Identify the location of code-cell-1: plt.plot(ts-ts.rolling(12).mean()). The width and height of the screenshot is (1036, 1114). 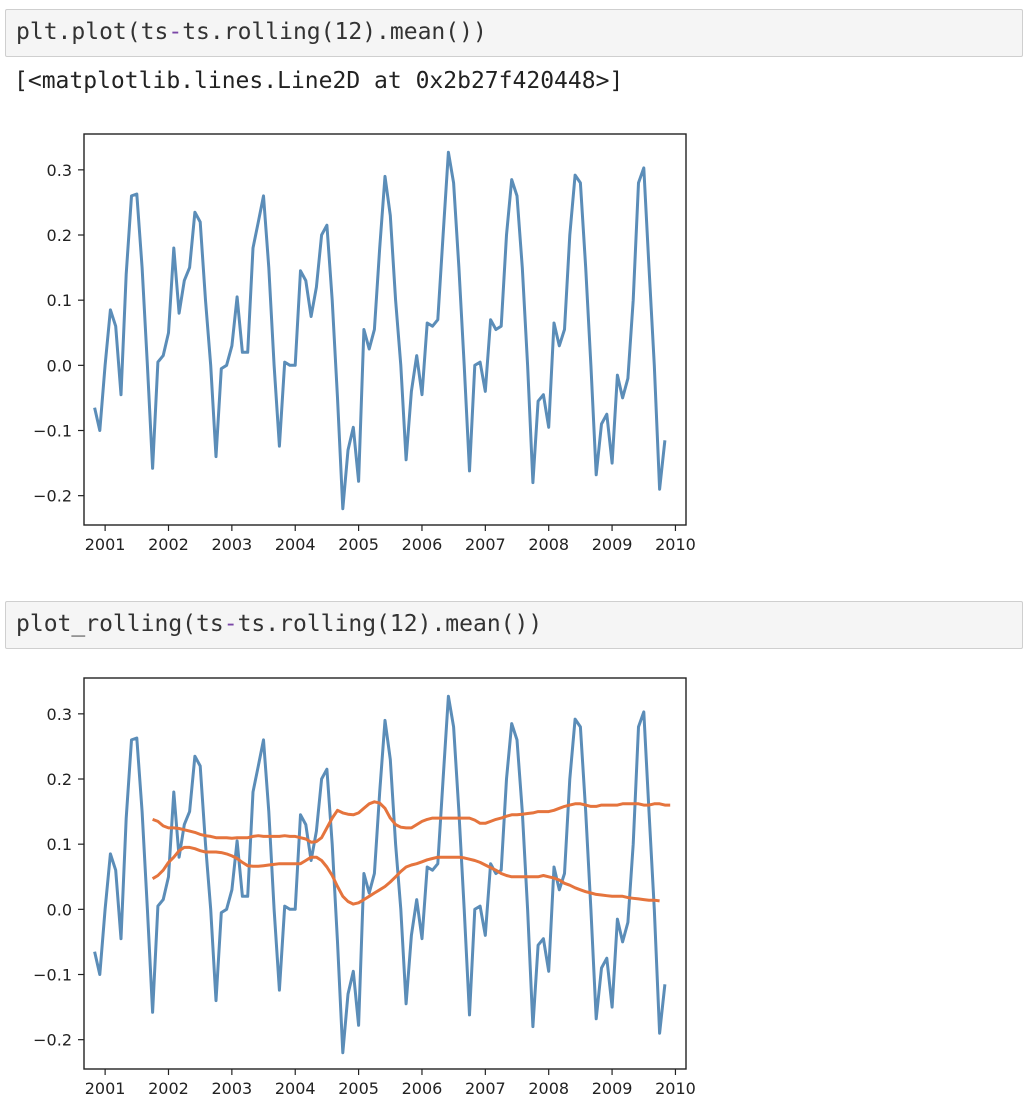
(514, 33).